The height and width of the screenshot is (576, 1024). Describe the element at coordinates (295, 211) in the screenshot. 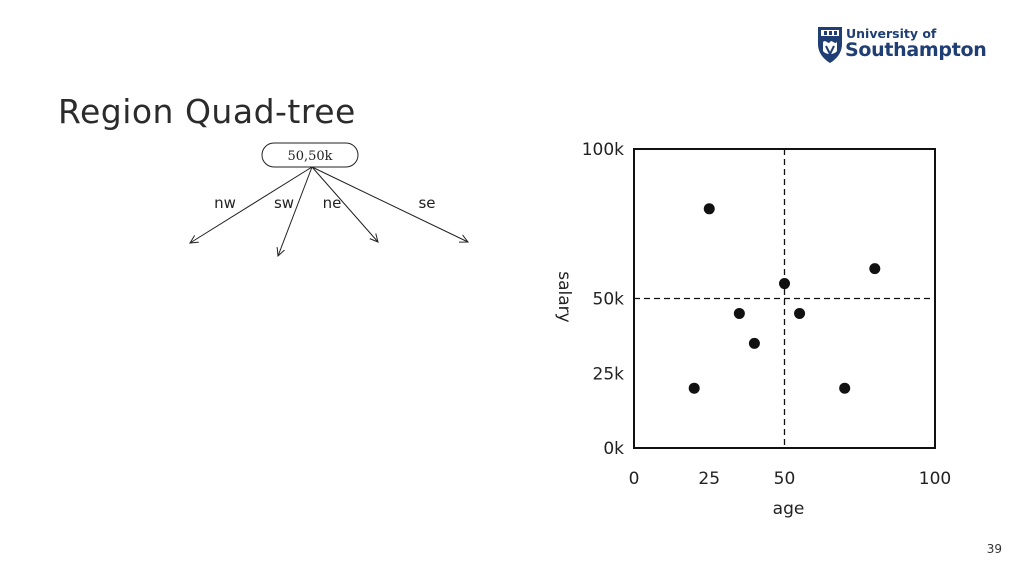

I see `edge-sw` at that location.